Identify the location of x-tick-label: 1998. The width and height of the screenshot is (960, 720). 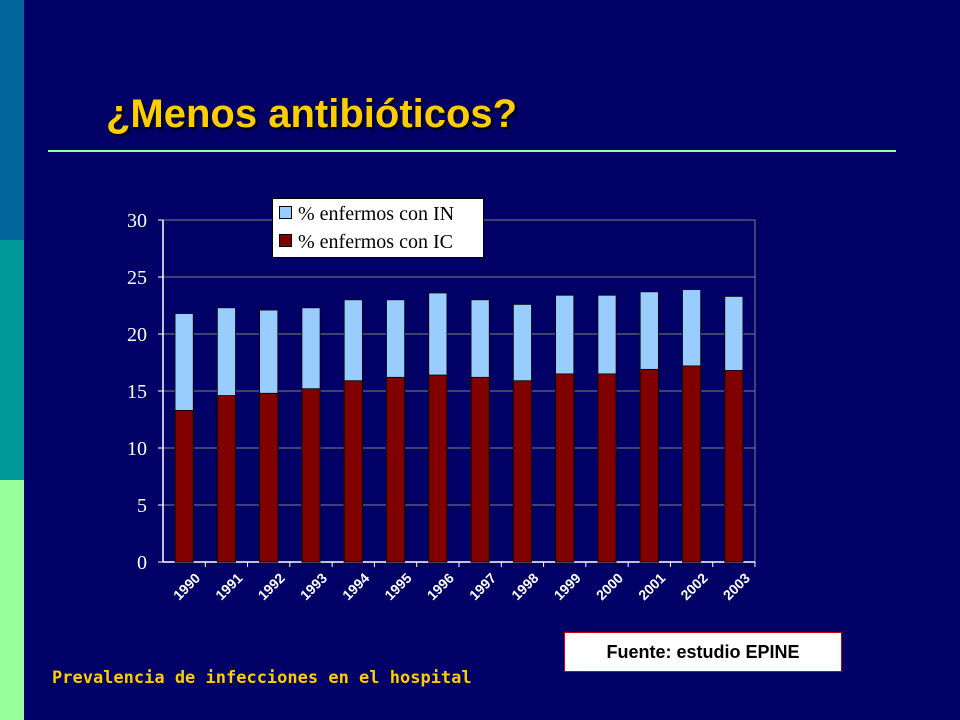
(524, 586).